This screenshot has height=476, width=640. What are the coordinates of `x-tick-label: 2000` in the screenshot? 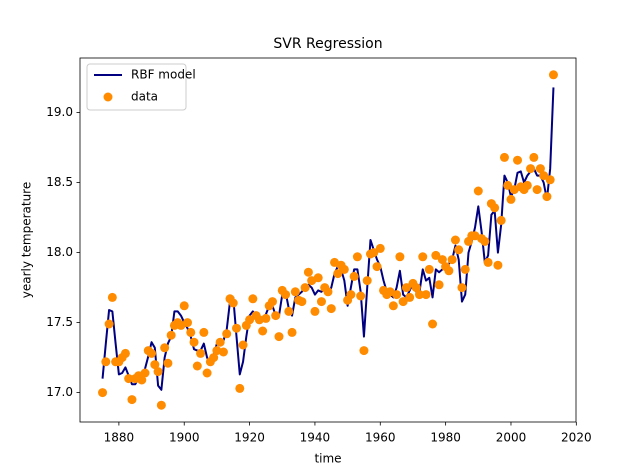 It's located at (511, 438).